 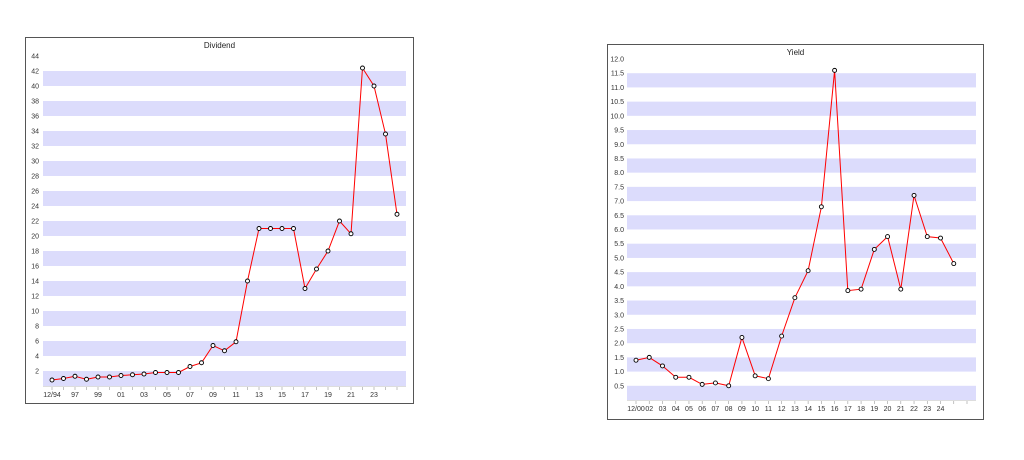 What do you see at coordinates (35, 282) in the screenshot?
I see `y-tick-label: 14` at bounding box center [35, 282].